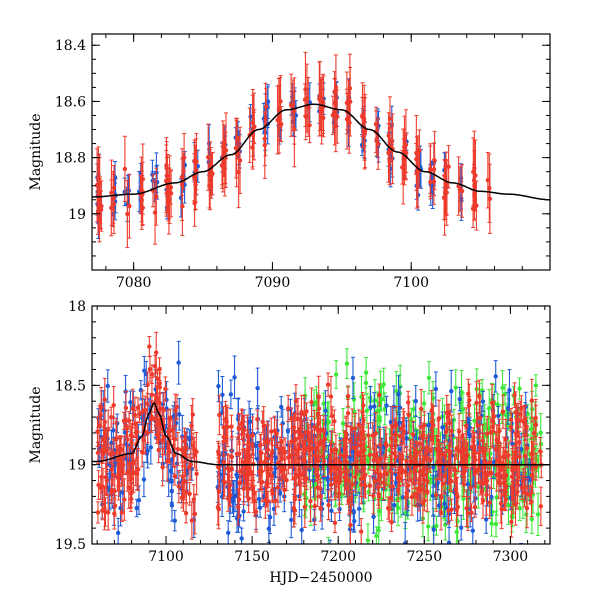 This screenshot has height=600, width=600. What do you see at coordinates (272, 283) in the screenshot?
I see `top-x-tick-labels: 7080 7090 7100` at bounding box center [272, 283].